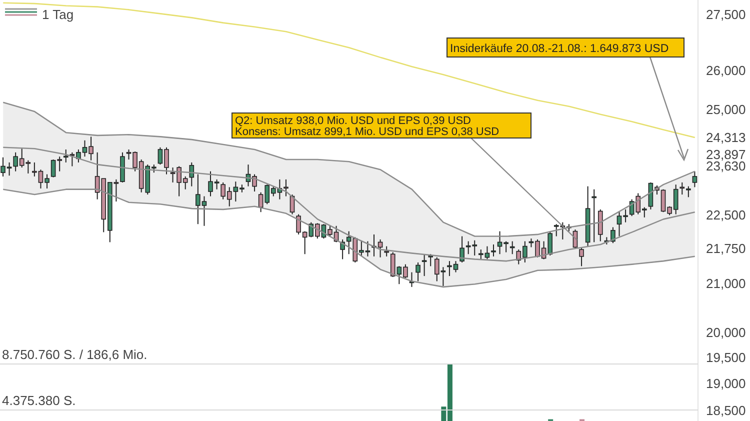  I want to click on y-tick-label: 22,500, so click(726, 214).